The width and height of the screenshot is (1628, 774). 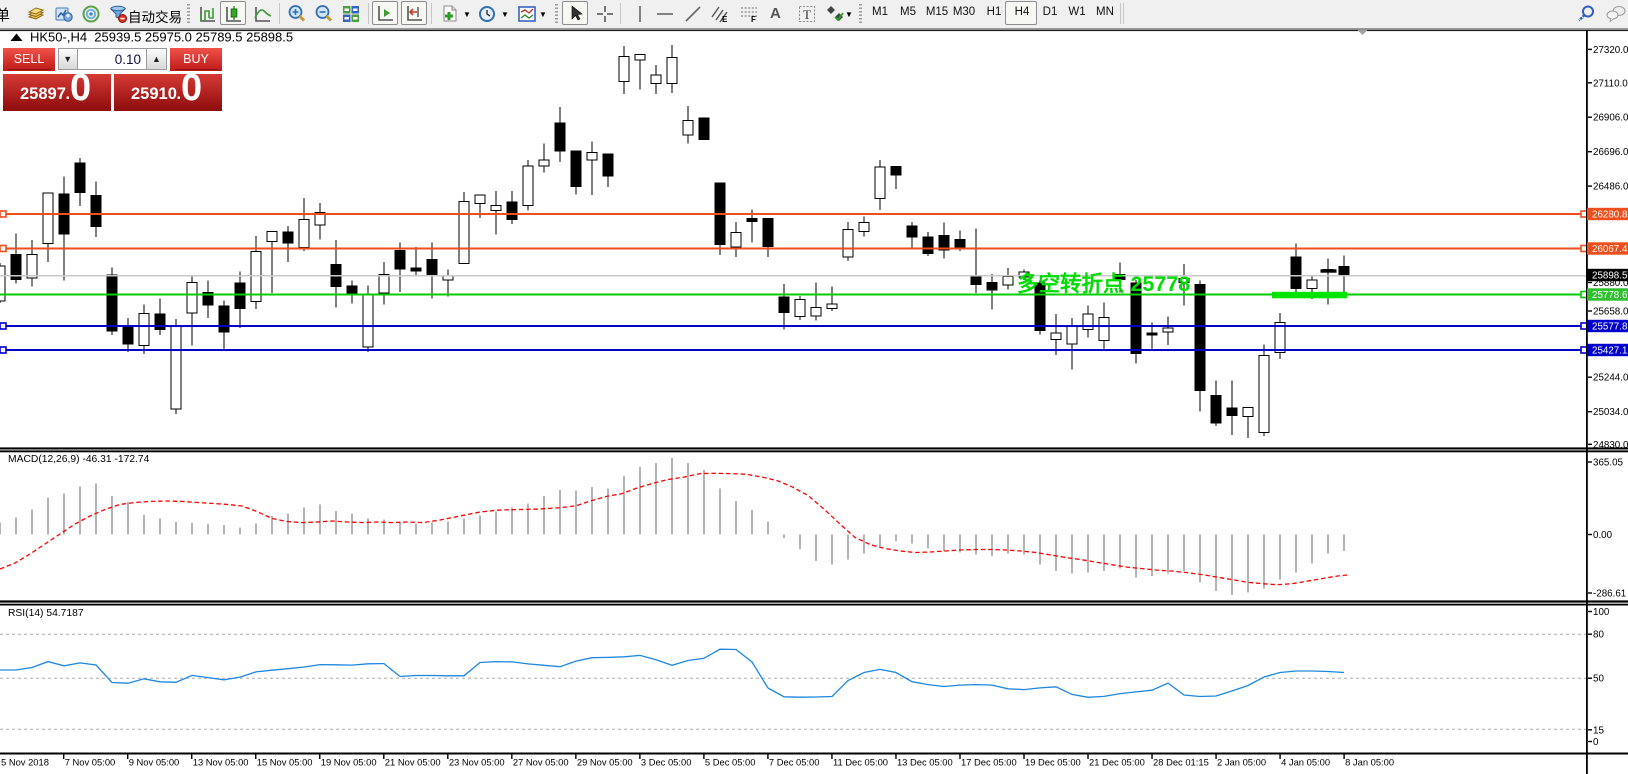 I want to click on svg-text: 23 Nov 05:00, so click(x=477, y=762).